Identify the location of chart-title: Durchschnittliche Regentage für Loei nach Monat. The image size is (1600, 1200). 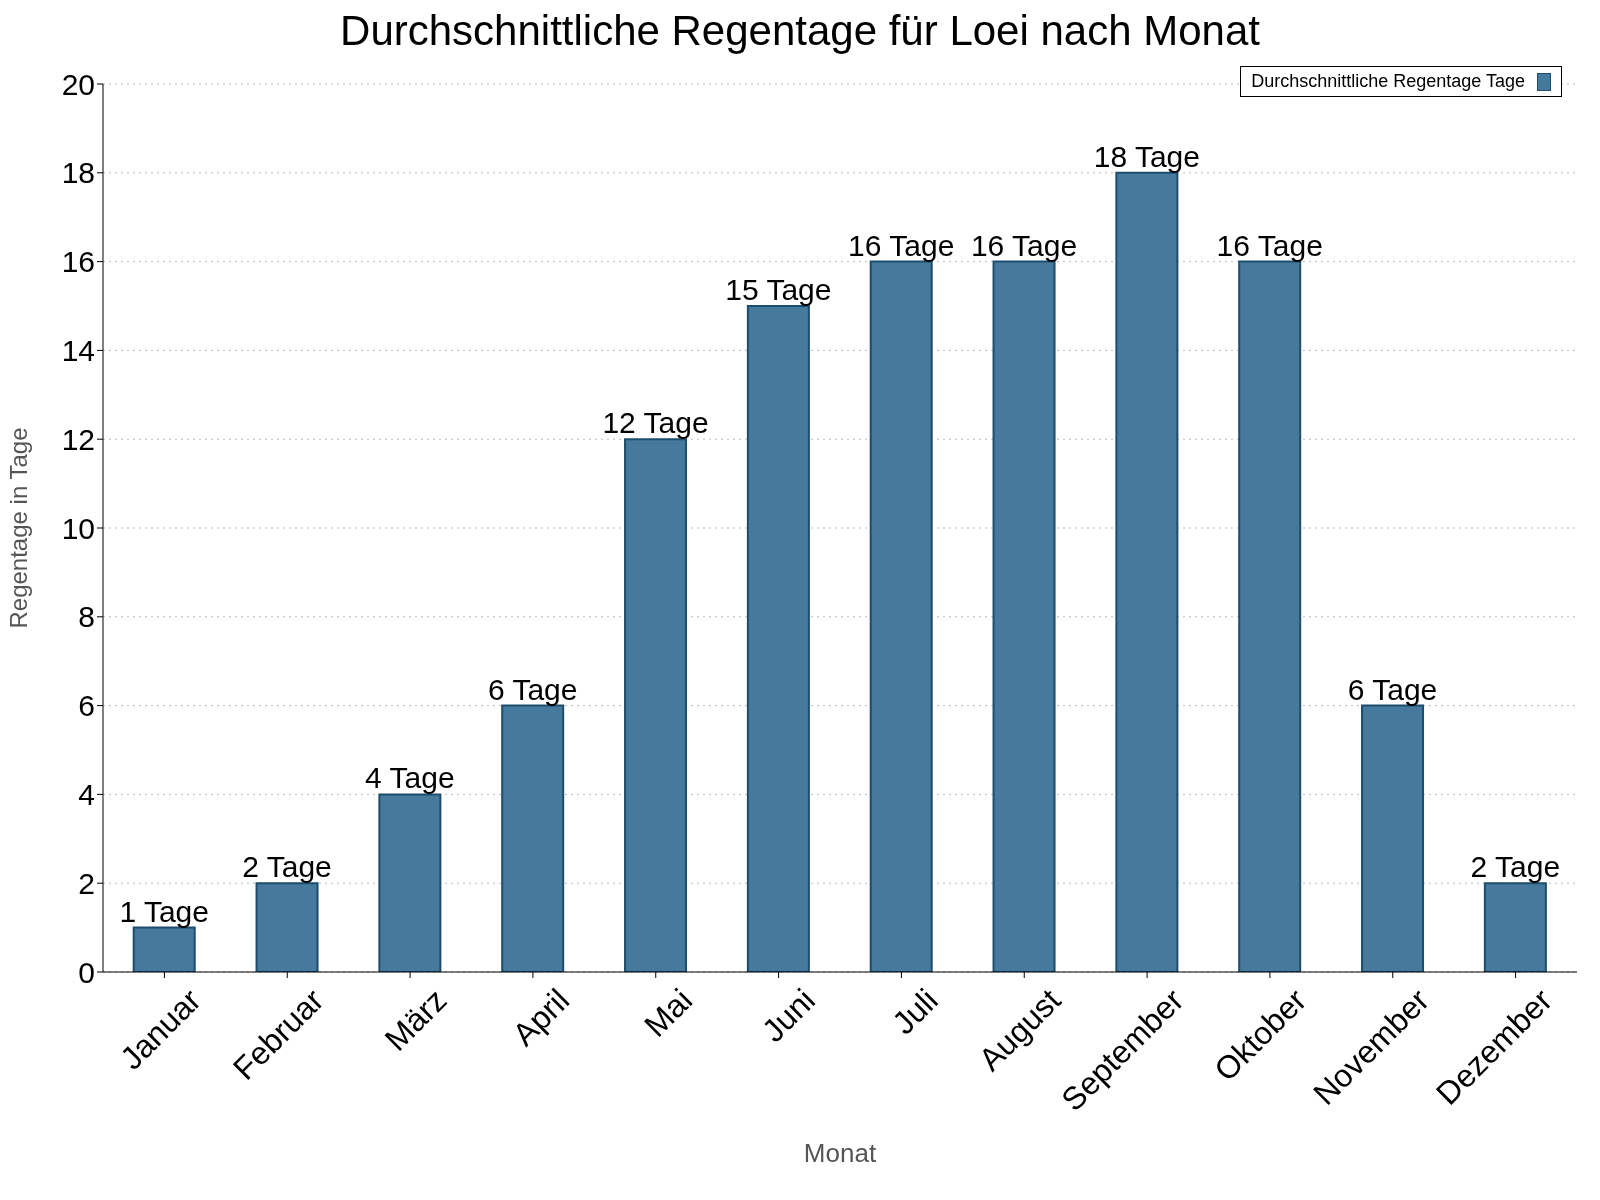
(800, 30).